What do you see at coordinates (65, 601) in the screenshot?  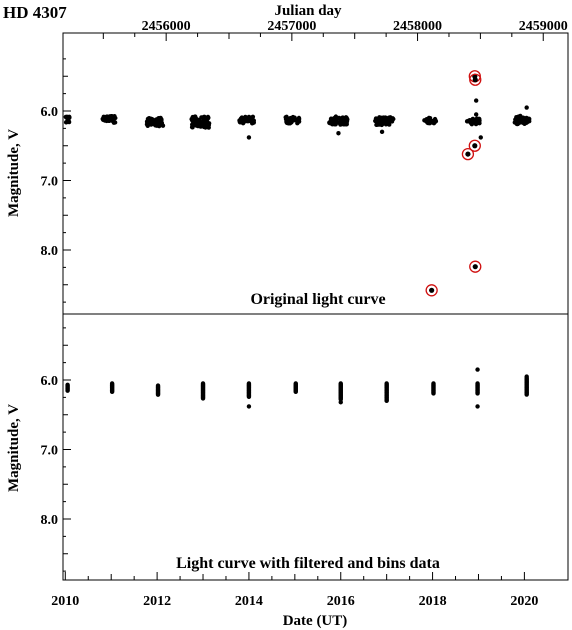 I see `x-tick-label: 2010` at bounding box center [65, 601].